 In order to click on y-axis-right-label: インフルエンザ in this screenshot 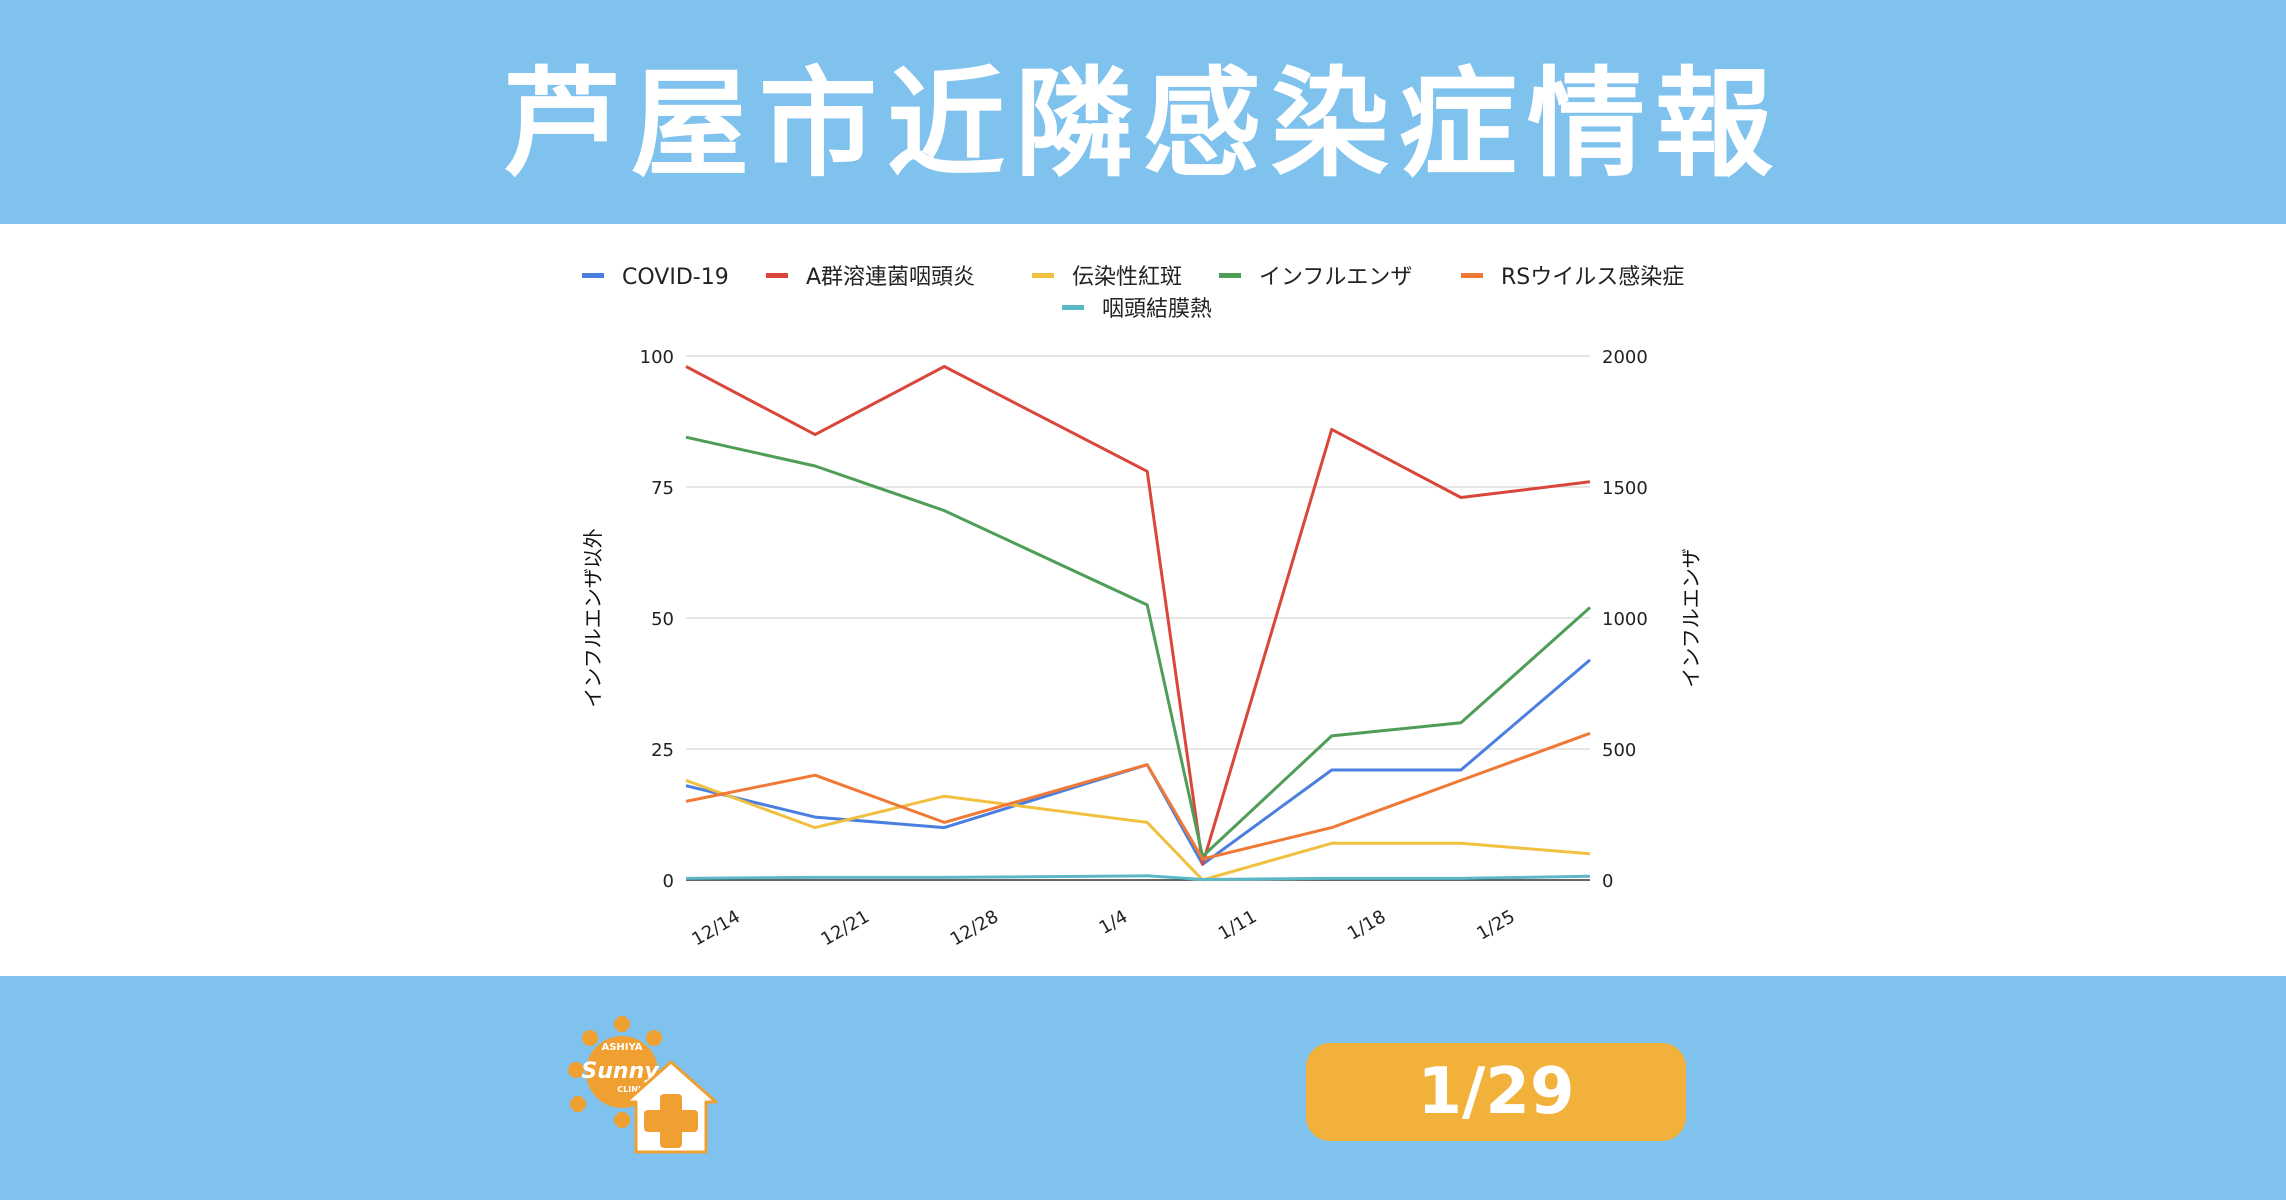, I will do `click(1691, 617)`.